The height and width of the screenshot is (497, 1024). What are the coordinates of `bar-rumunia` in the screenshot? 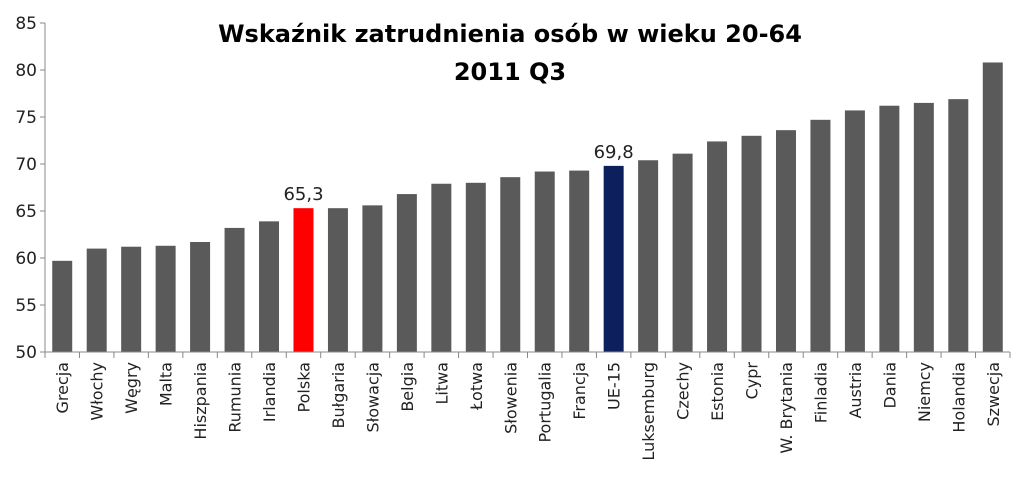 It's located at (234, 289).